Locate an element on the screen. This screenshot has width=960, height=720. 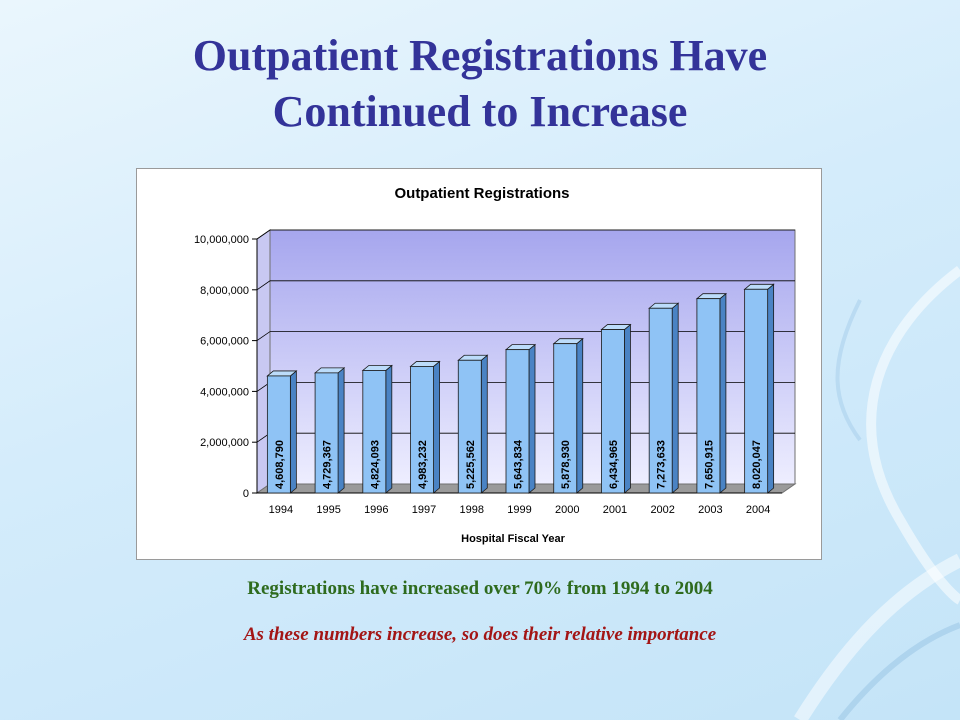
bar-value-label: 5,878,930 is located at coordinates (566, 464).